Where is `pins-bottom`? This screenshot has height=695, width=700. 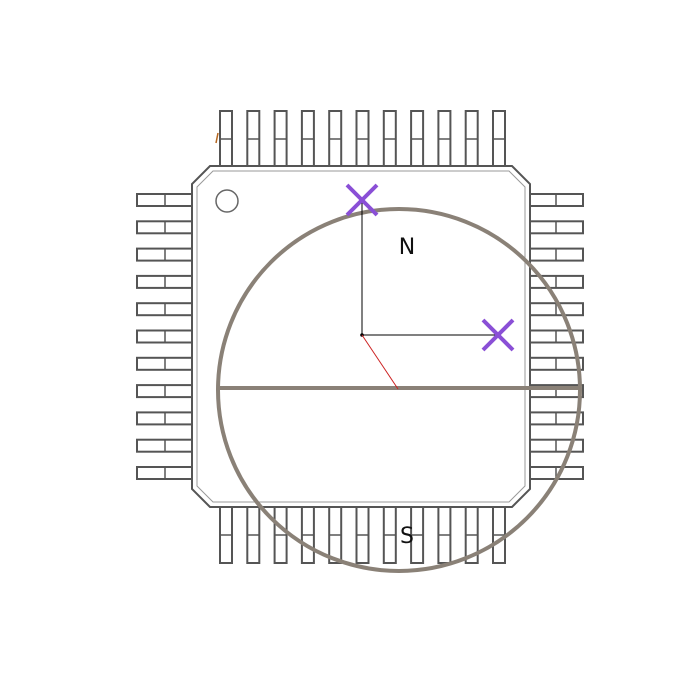
pins-bottom is located at coordinates (362, 535).